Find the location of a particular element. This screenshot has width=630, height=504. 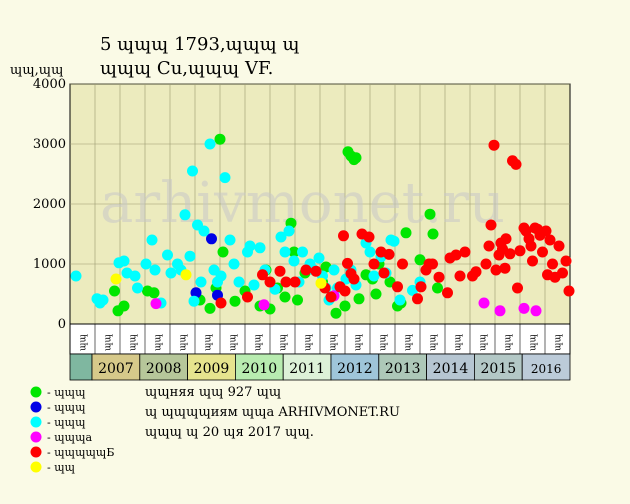

note-line-2: ɰ ɰɰɰɰиям ɰɰа ARHIVMONET.RU is located at coordinates (272, 412).